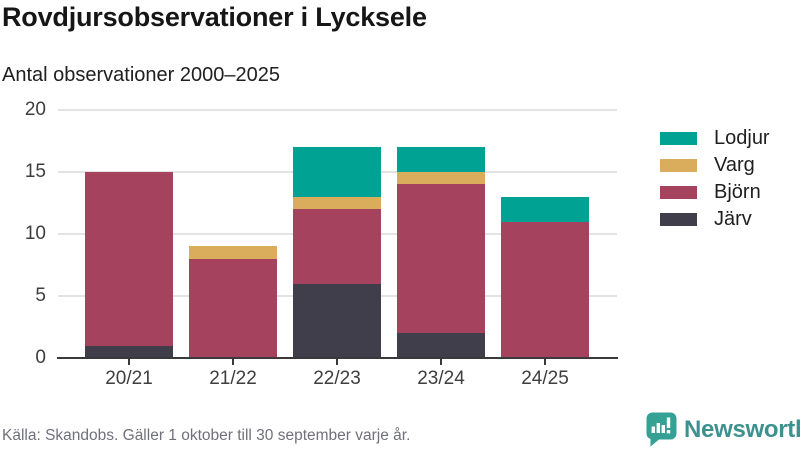  What do you see at coordinates (141, 75) in the screenshot?
I see `chart-subtitle: Antal observationer 2000–2025` at bounding box center [141, 75].